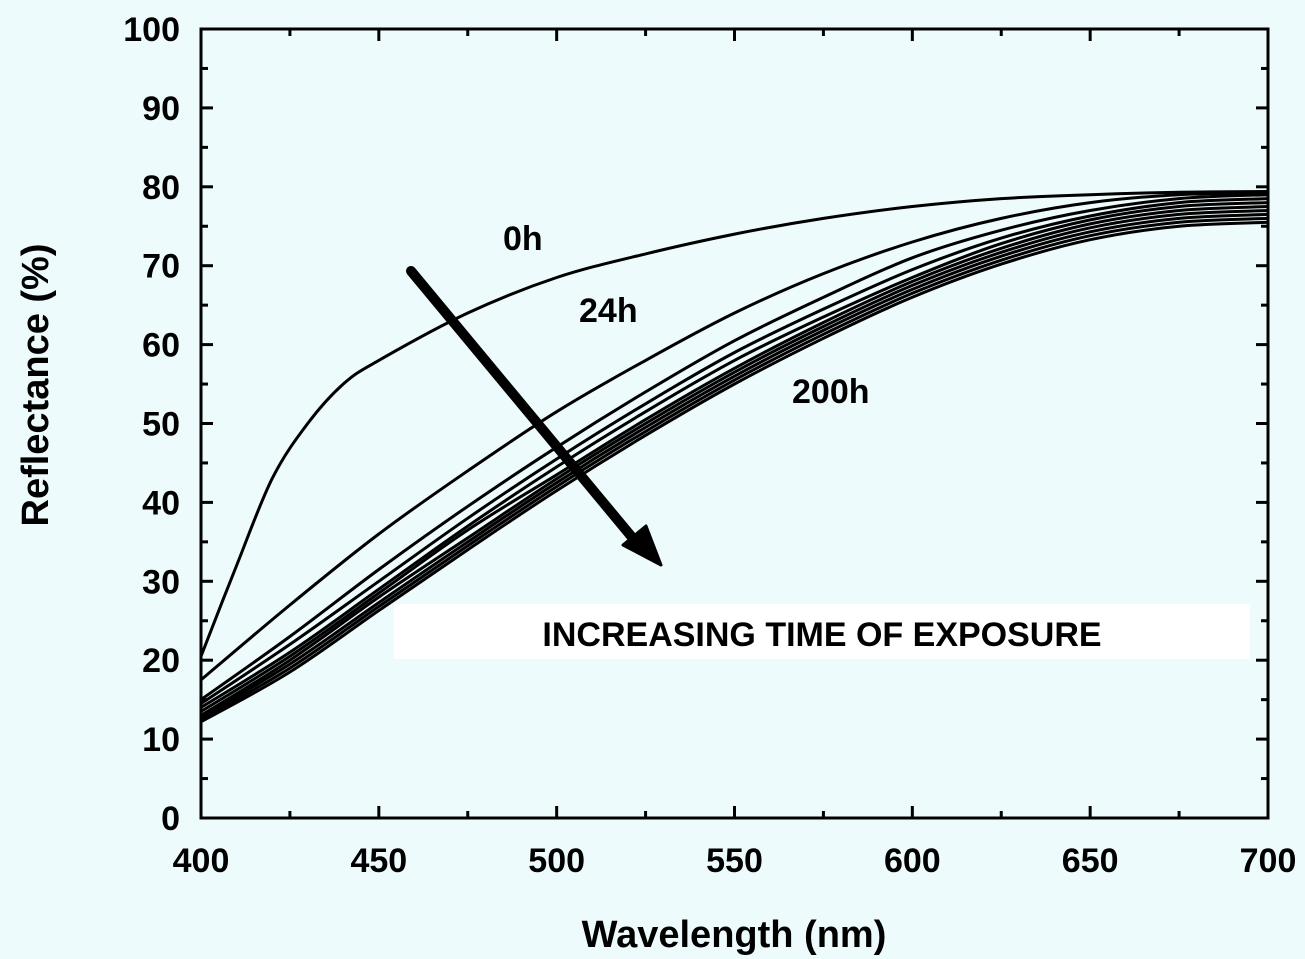 The width and height of the screenshot is (1305, 959). Describe the element at coordinates (734, 861) in the screenshot. I see `x-tick-label: 550` at that location.